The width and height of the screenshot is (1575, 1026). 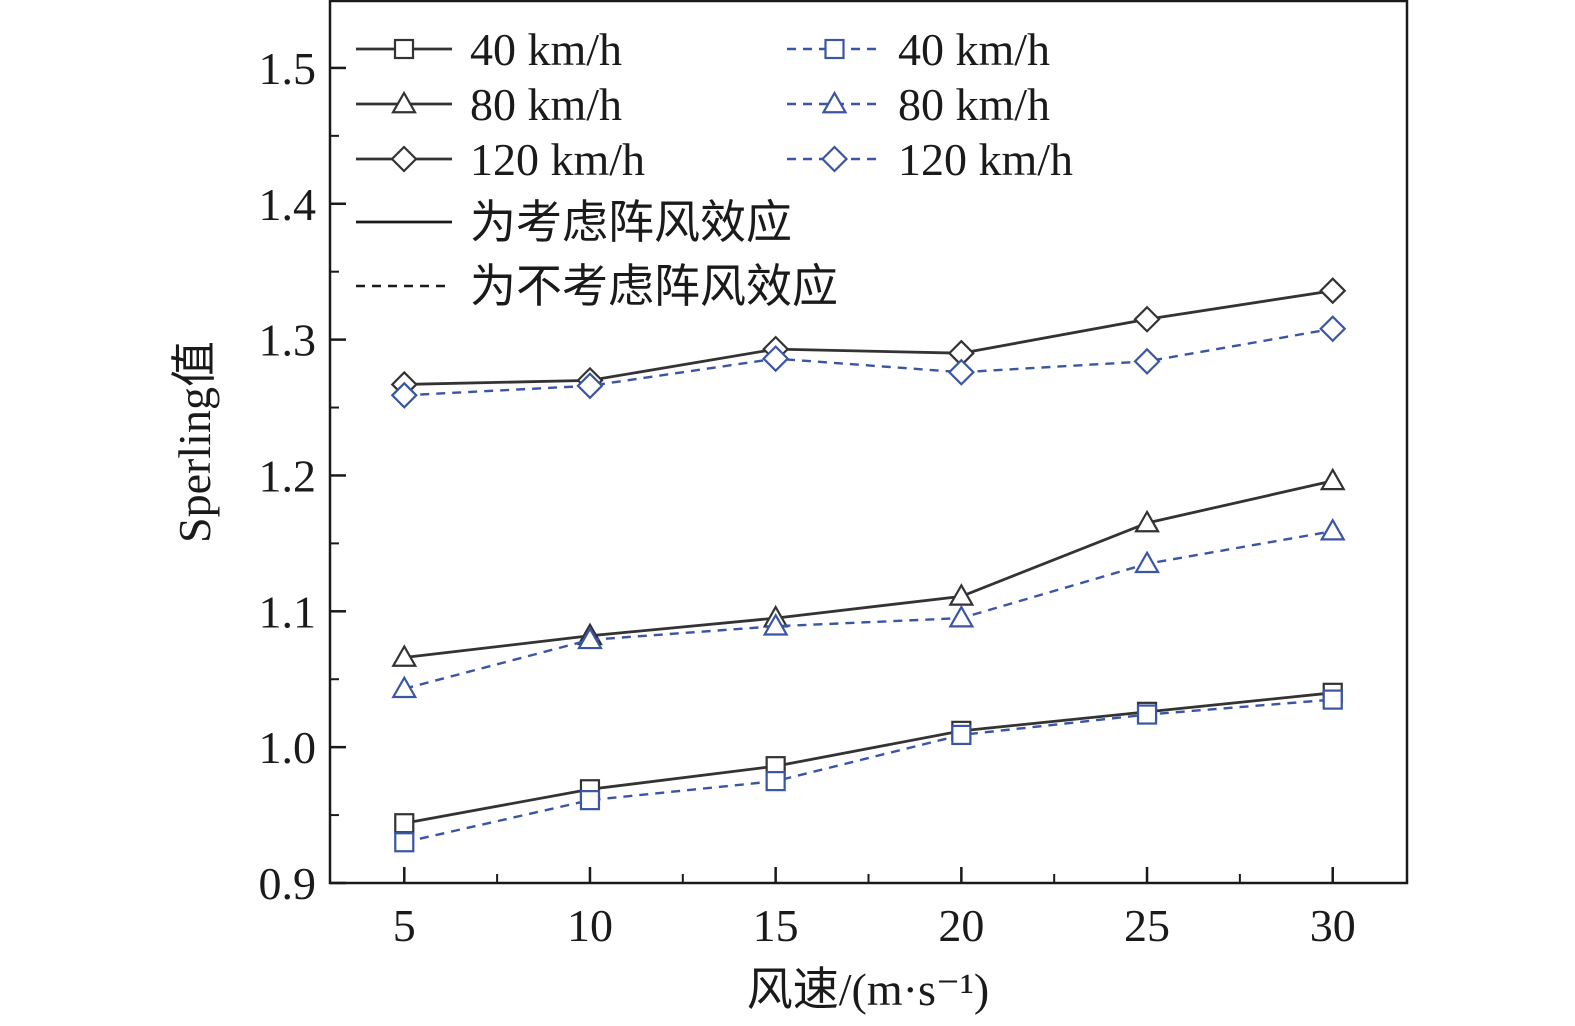 I want to click on y-tick-label: 1.2, so click(x=288, y=475).